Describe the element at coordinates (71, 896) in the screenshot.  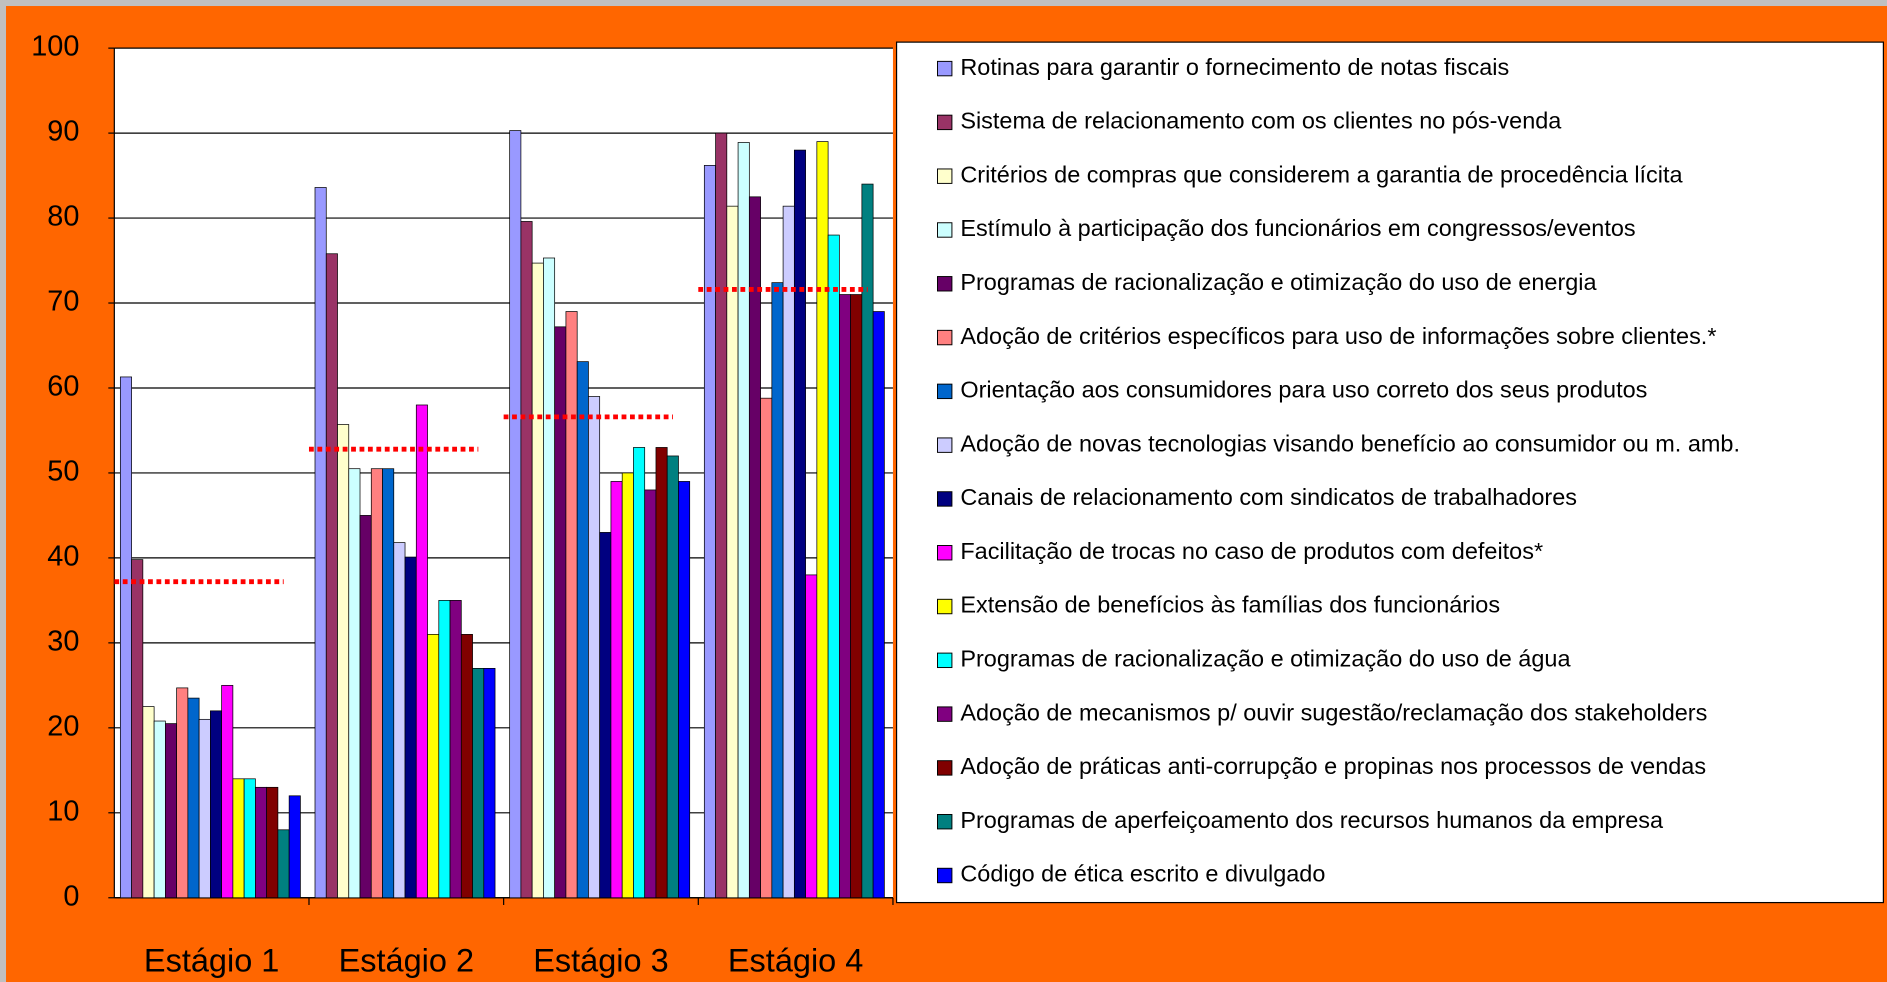
I see `y-tick-label: 0` at that location.